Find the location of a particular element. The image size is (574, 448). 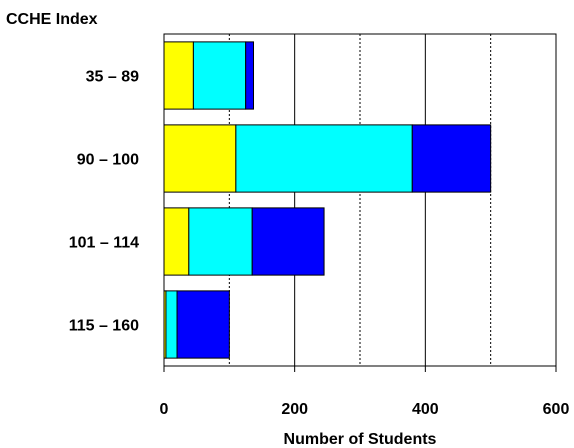

y-axis-title: CCHE Index is located at coordinates (52, 19).